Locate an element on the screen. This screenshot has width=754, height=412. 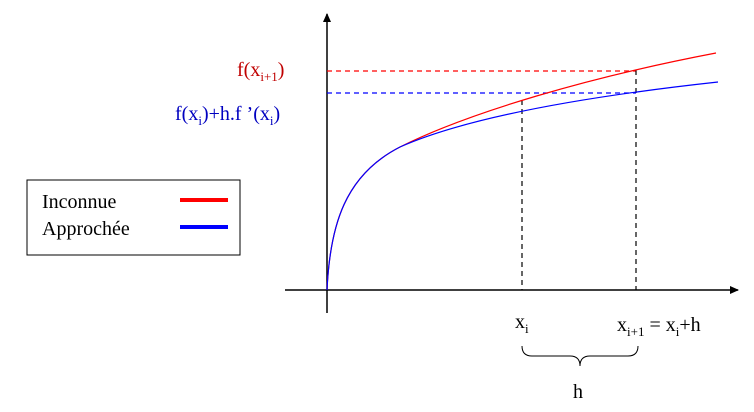
approx-label: f(xi)+h.f ’(xi) is located at coordinates (227, 115).